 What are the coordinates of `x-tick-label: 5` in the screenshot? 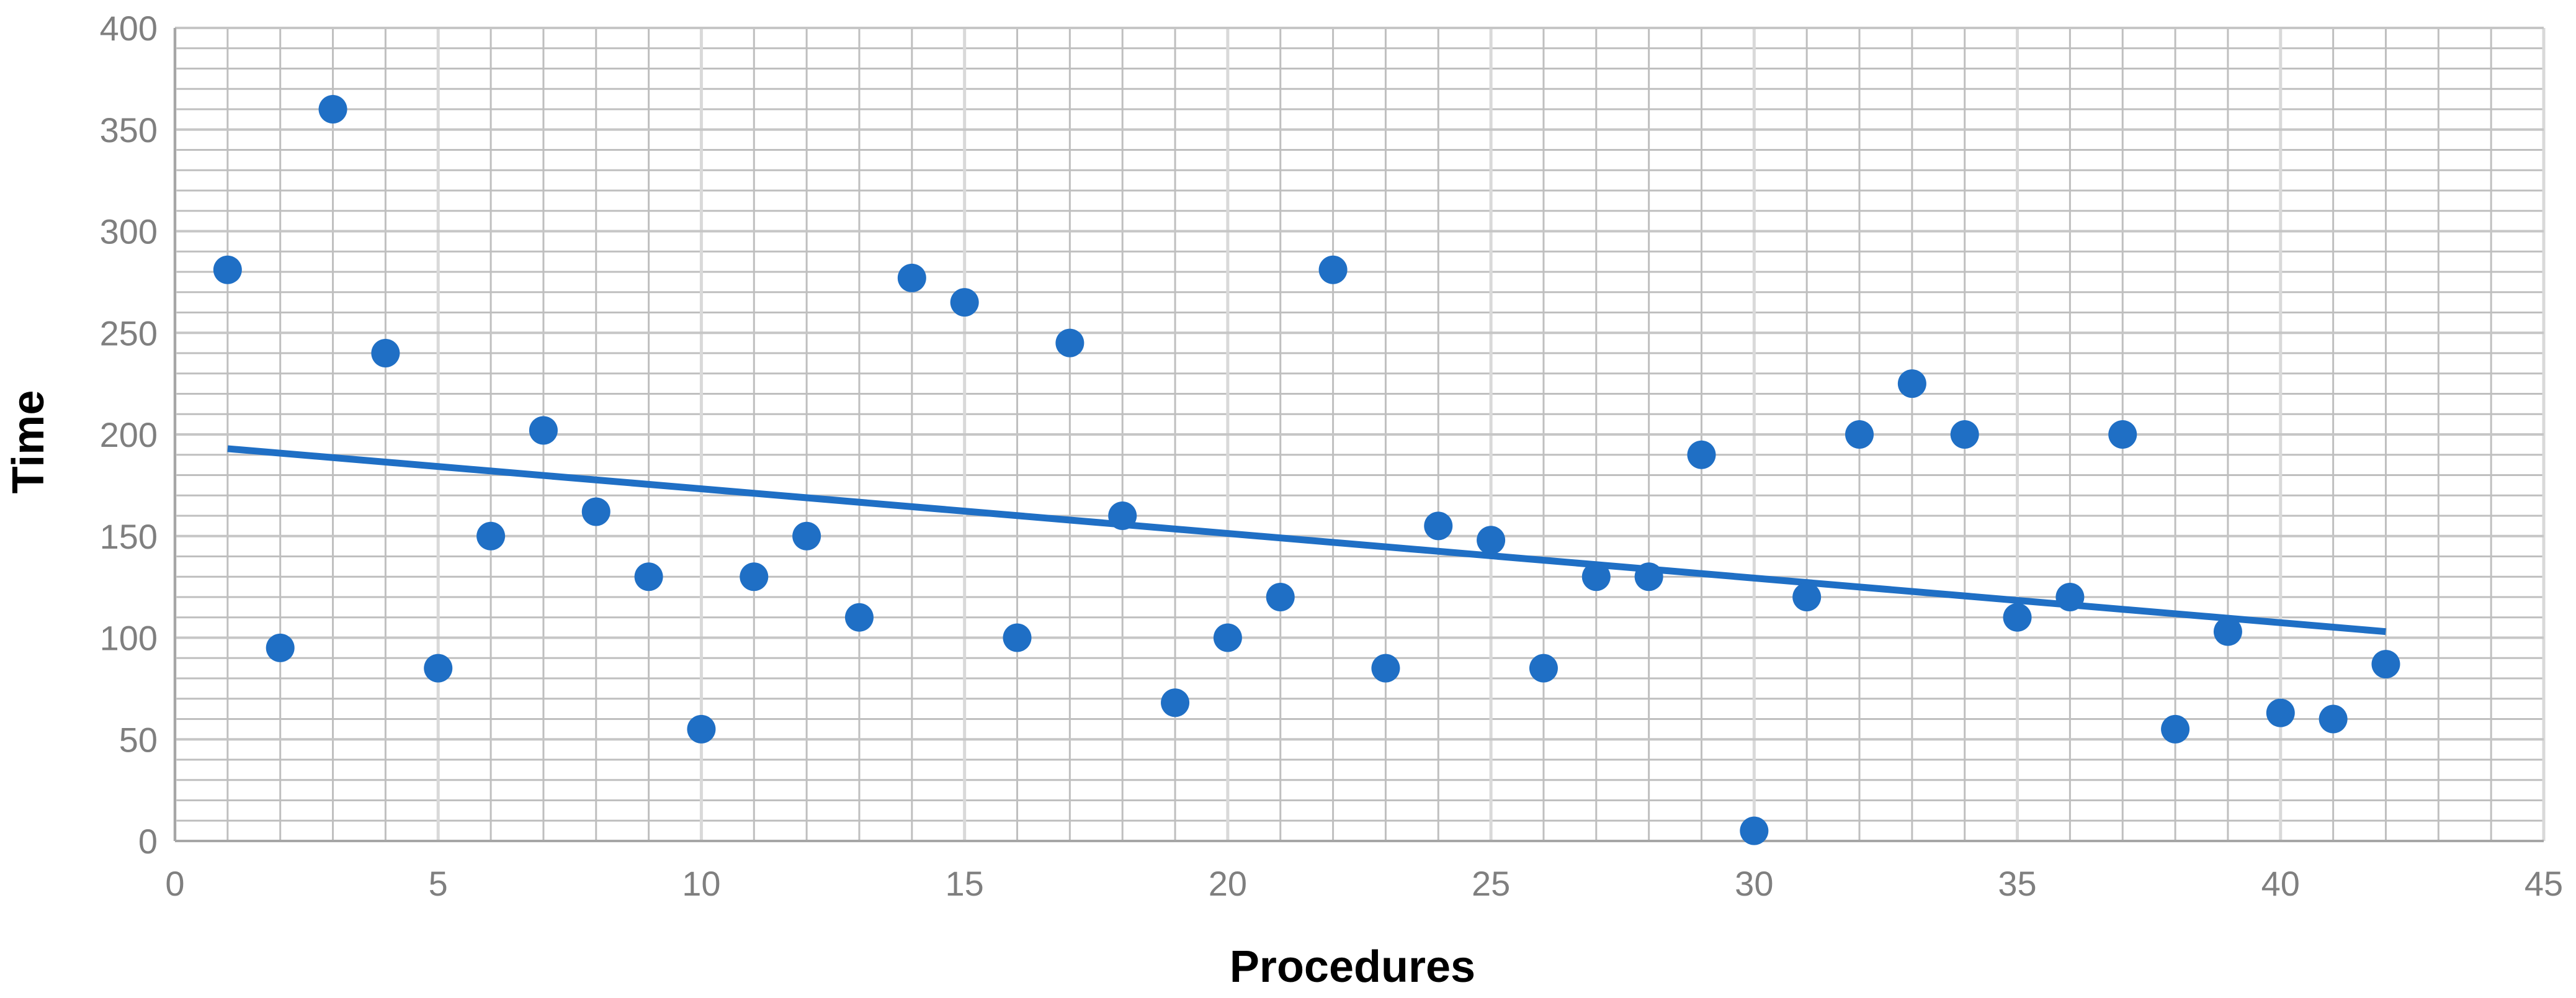 It's located at (438, 884).